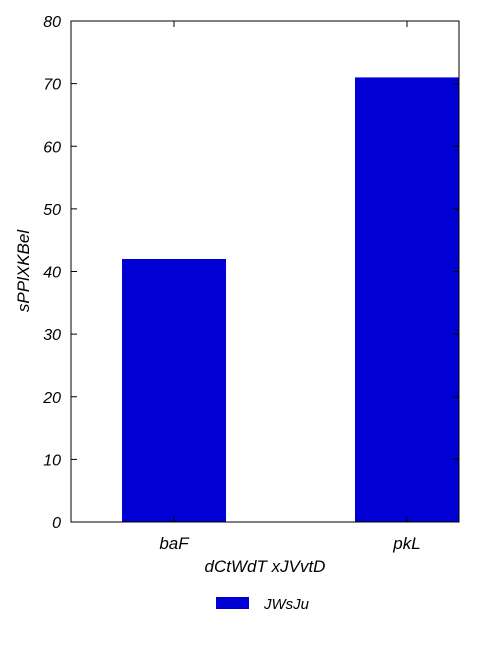 The image size is (480, 645). I want to click on x-axis-label: dCtWdT xJVvtD, so click(265, 566).